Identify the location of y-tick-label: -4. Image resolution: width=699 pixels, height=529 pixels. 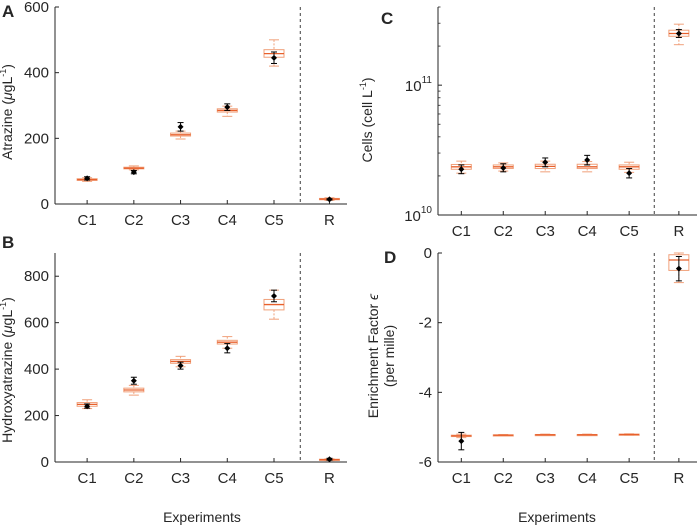
(425, 392).